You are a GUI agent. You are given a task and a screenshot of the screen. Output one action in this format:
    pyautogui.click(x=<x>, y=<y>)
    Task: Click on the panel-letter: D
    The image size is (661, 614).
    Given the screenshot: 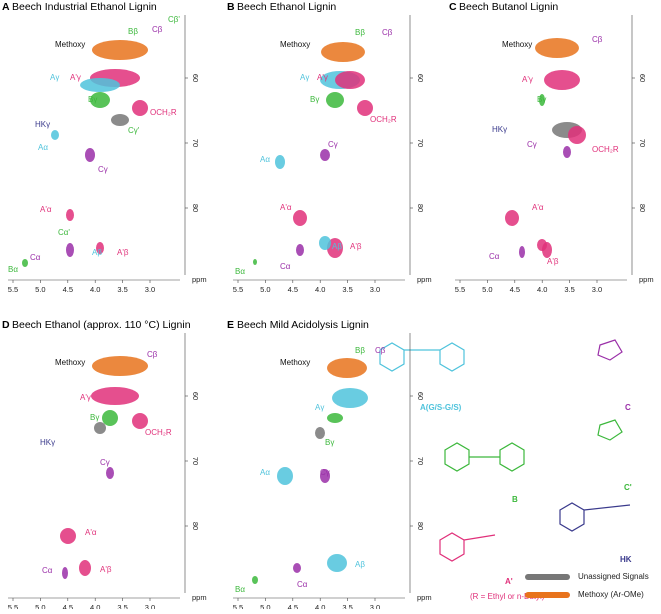 What is the action you would take?
    pyautogui.click(x=6, y=325)
    